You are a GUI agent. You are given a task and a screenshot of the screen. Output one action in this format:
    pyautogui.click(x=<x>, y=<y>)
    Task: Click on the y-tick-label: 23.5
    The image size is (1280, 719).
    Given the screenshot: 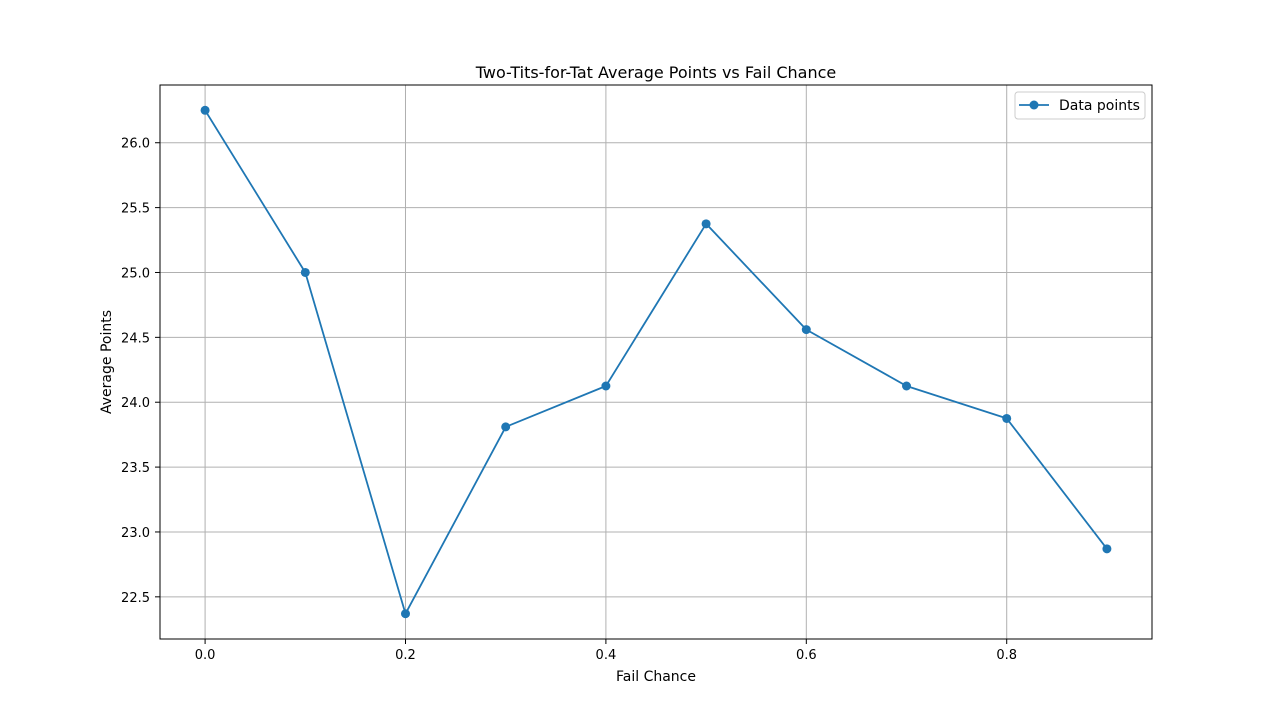 What is the action you would take?
    pyautogui.click(x=135, y=468)
    